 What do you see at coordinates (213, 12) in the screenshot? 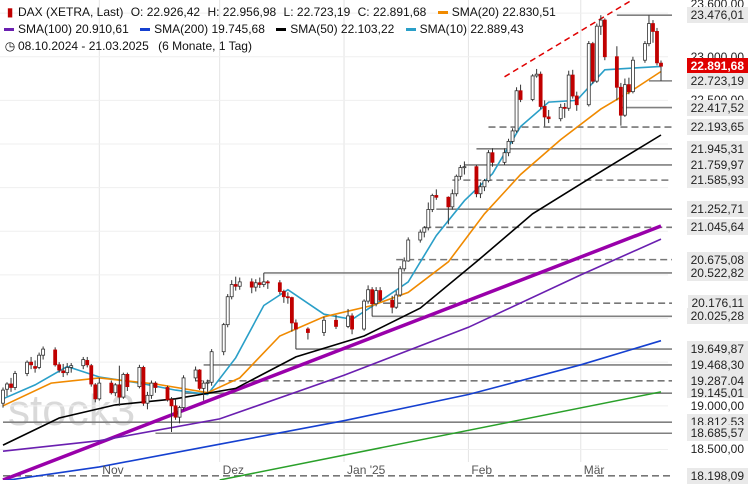
I see `ohlc-high-label: H:` at bounding box center [213, 12].